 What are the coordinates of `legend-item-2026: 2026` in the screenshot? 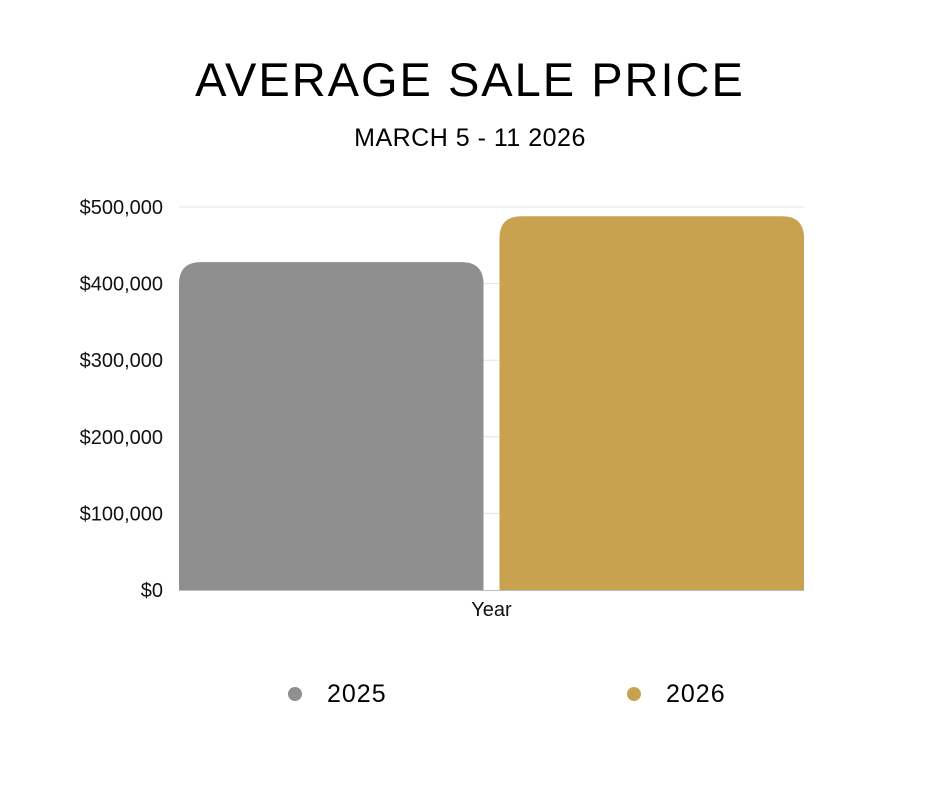 It's located at (676, 694).